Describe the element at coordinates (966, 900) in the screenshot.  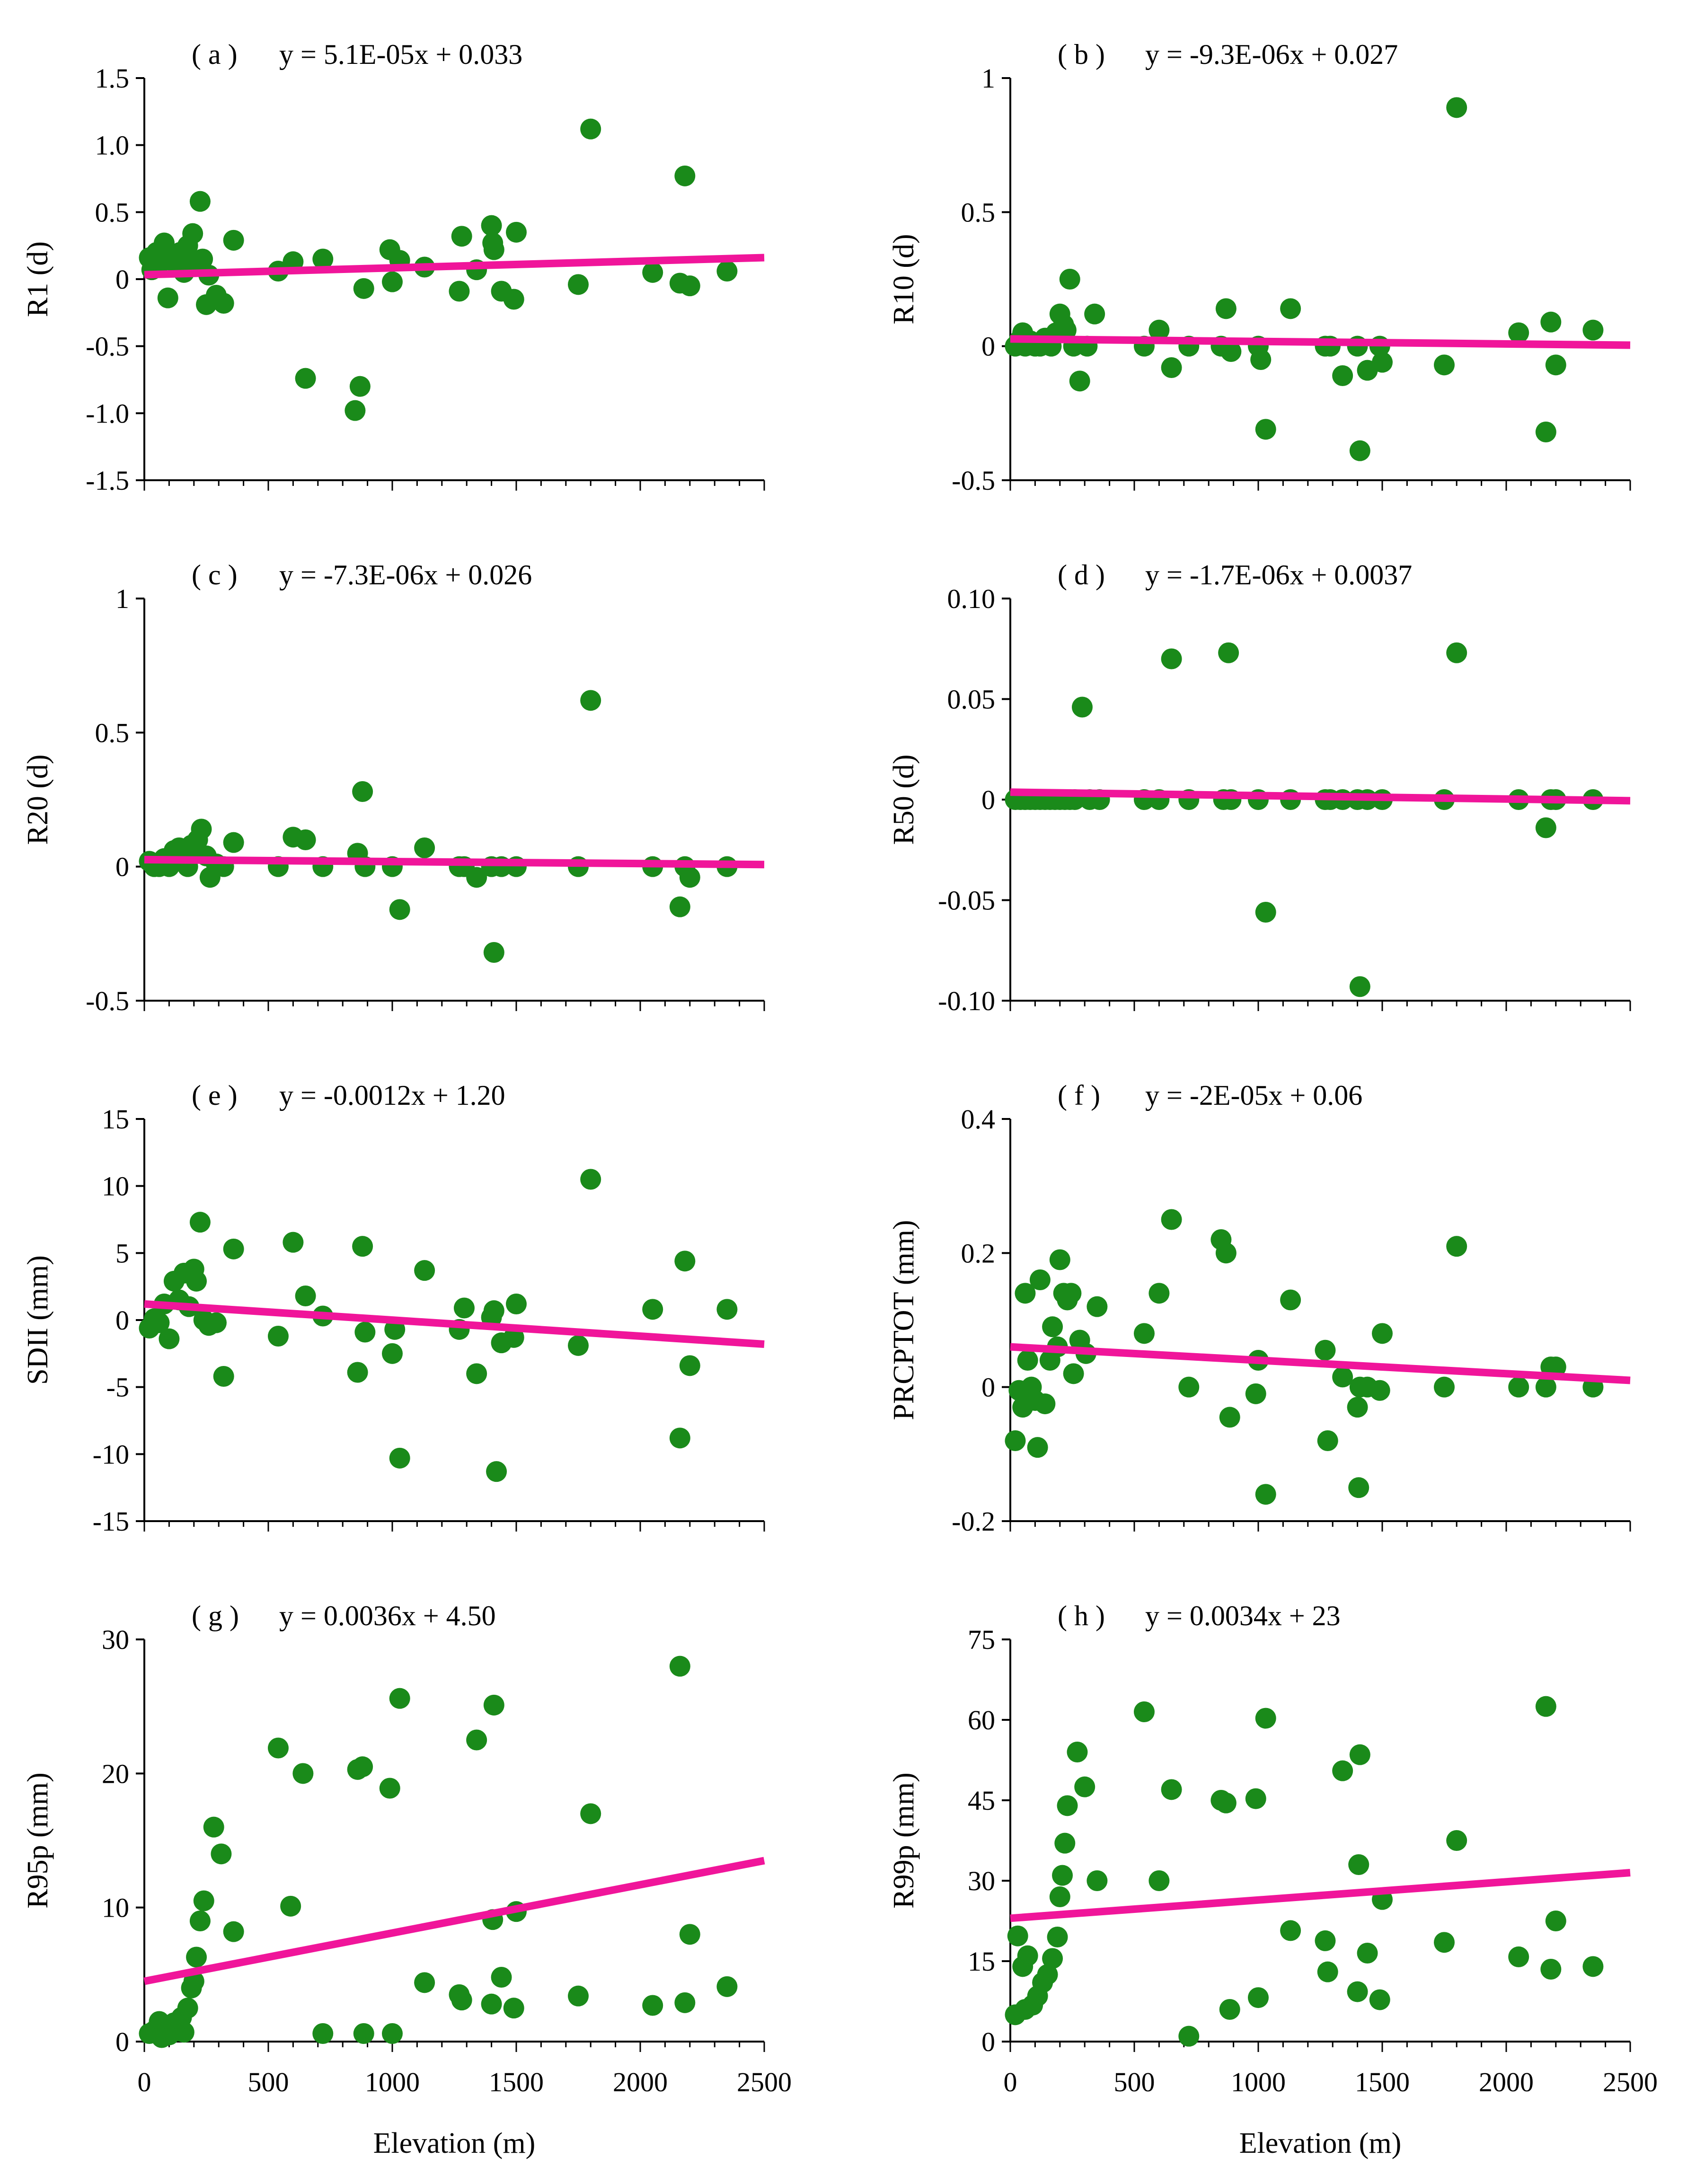
I see `y-tick-label: -0.05` at that location.